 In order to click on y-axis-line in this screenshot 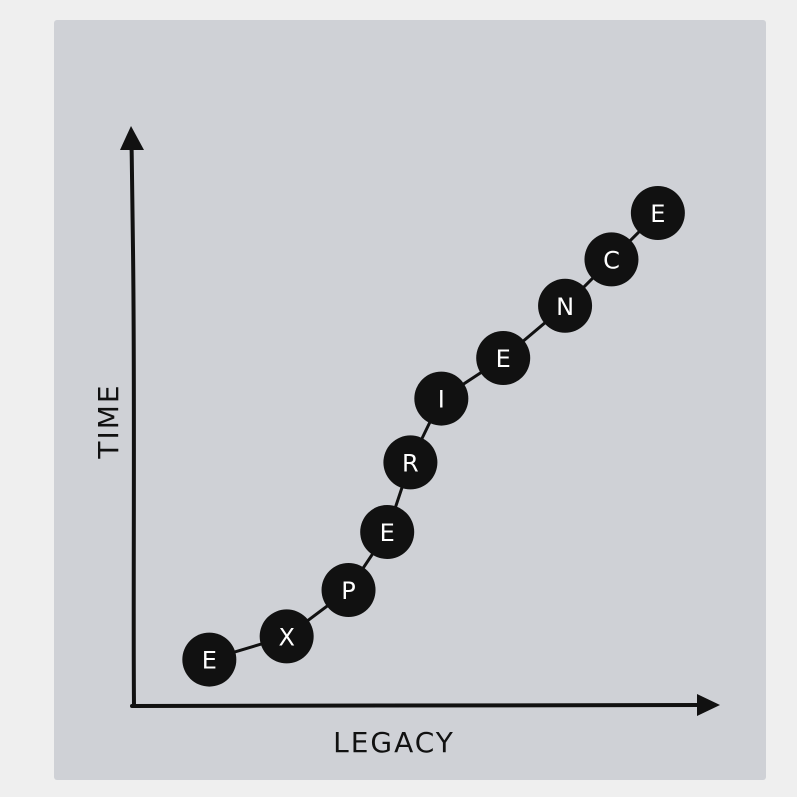, I will do `click(132, 424)`.